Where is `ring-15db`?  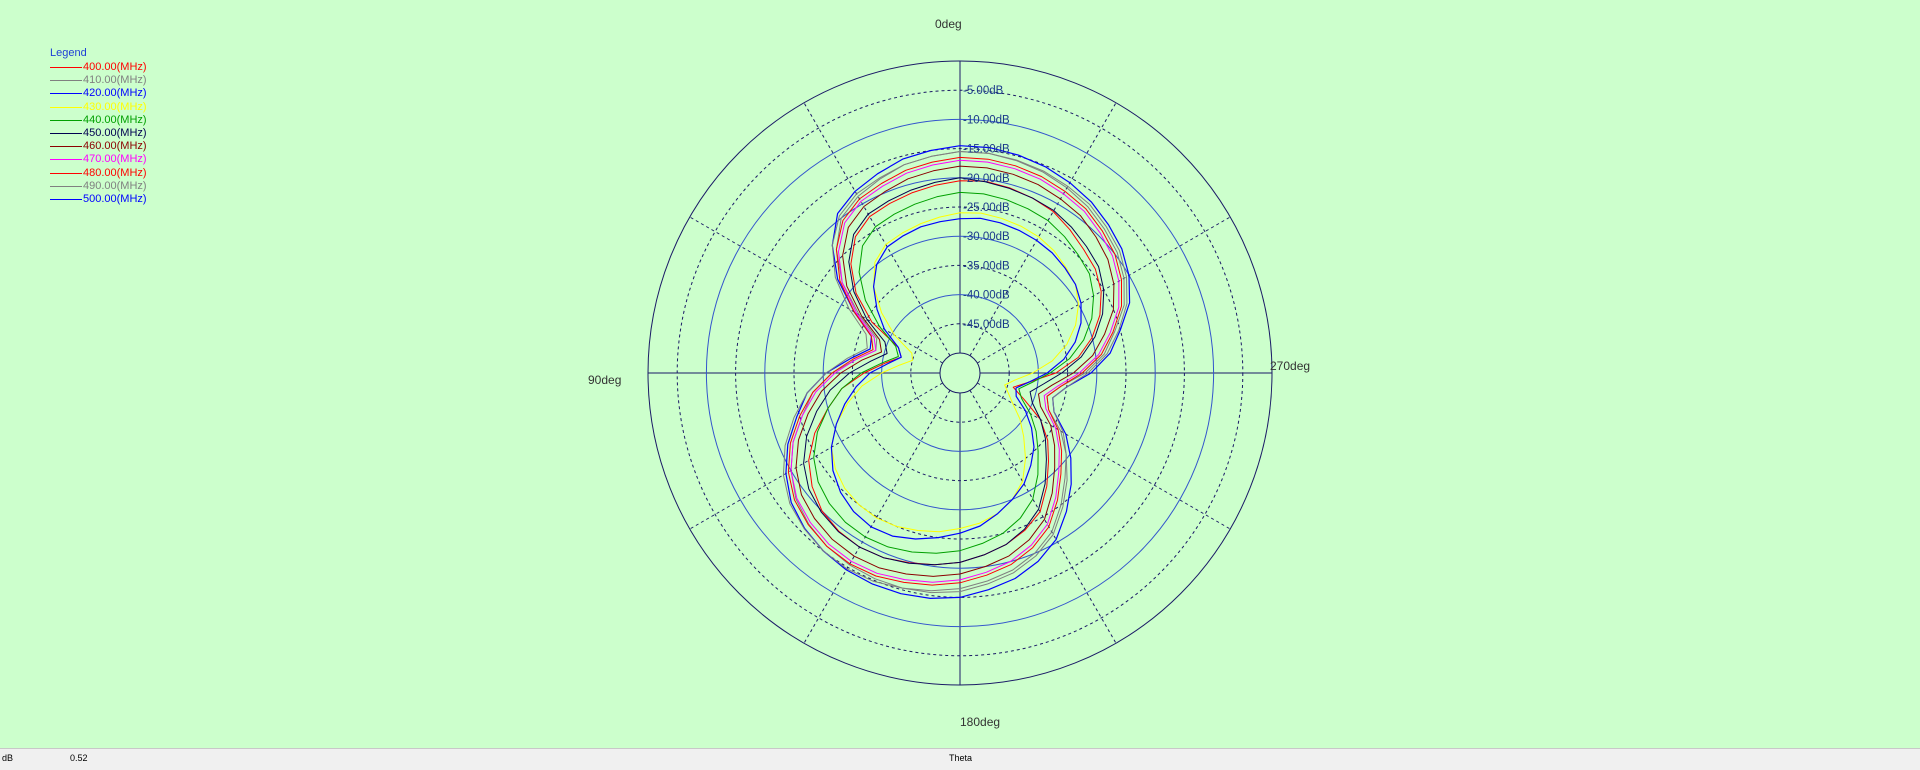
ring-15db is located at coordinates (960, 373).